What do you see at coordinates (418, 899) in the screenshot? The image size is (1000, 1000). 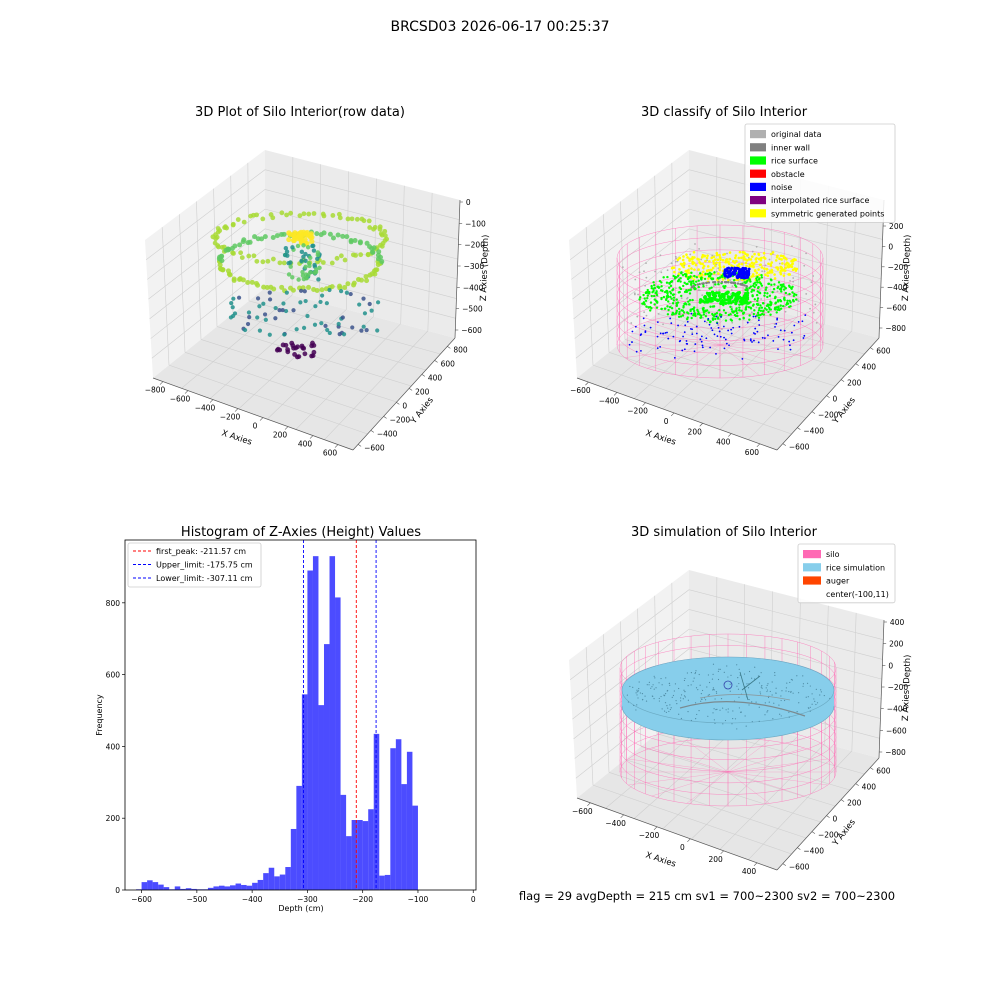 I see `x-tick-label: −100` at bounding box center [418, 899].